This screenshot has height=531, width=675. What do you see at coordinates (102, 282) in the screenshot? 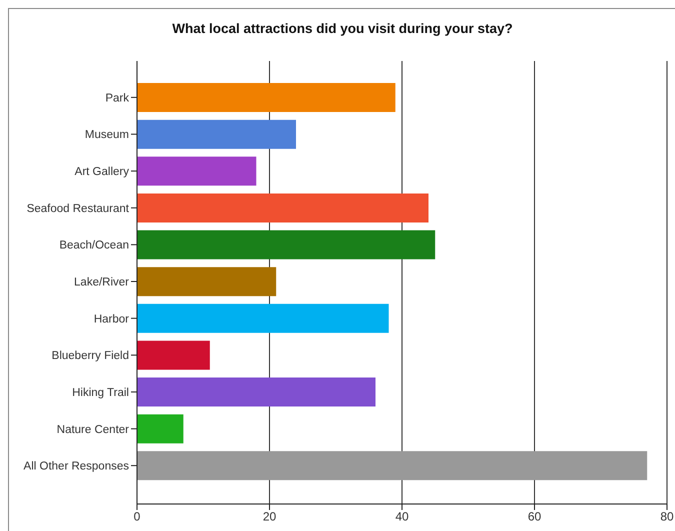
I see `y-tick-label: Lake/River` at bounding box center [102, 282].